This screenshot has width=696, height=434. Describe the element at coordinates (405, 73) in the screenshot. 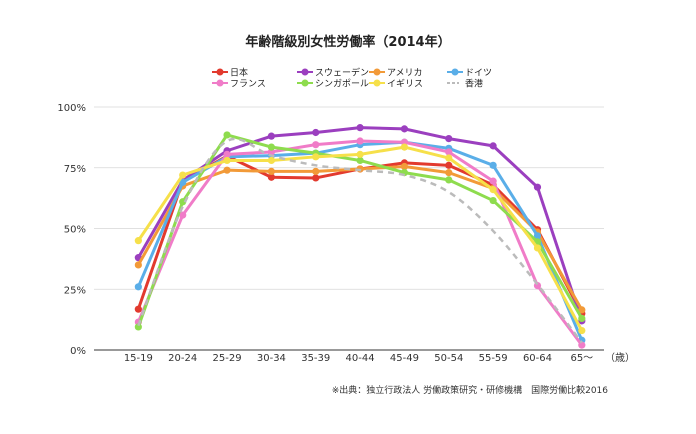

I see `legend-label: アメリカ` at that location.